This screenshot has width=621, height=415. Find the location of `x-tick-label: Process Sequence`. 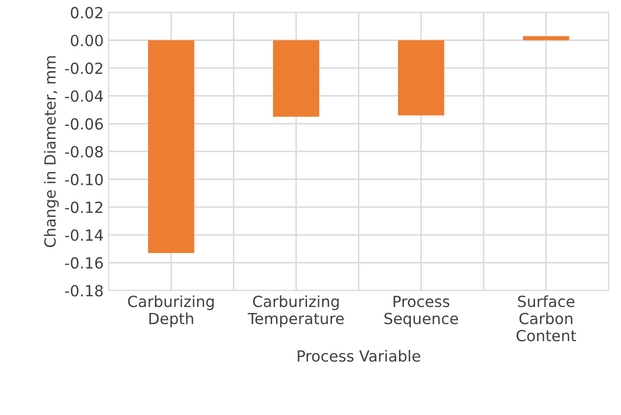

x-tick-label: Process Sequence is located at coordinates (421, 312).